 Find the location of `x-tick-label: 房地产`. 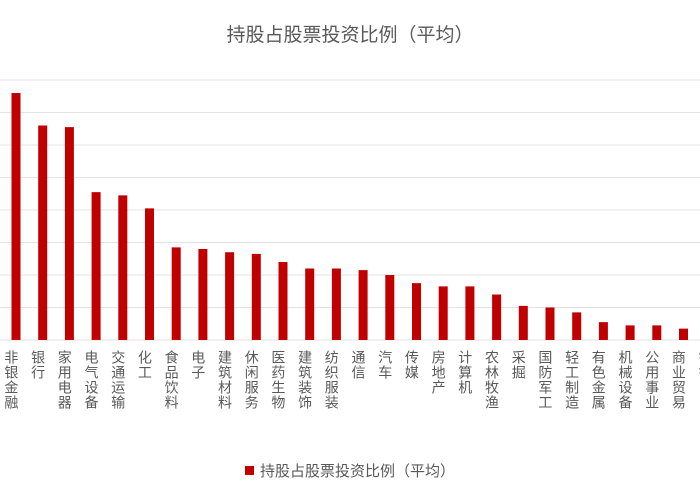

x-tick-label: 房地产 is located at coordinates (438, 372).